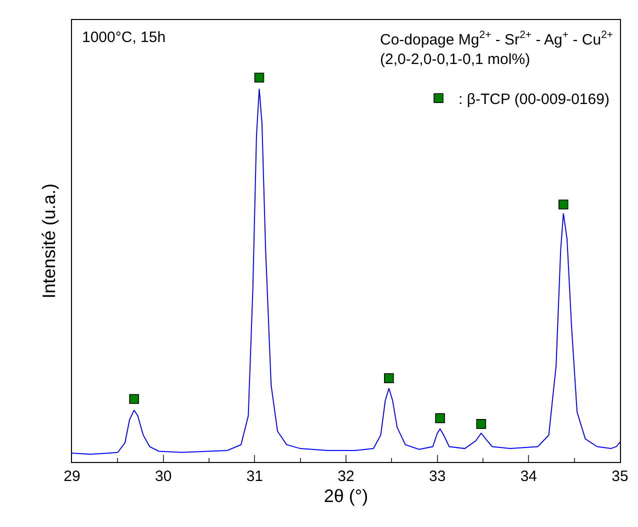 The width and height of the screenshot is (638, 527). What do you see at coordinates (255, 476) in the screenshot?
I see `x-tick-label: 31` at bounding box center [255, 476].